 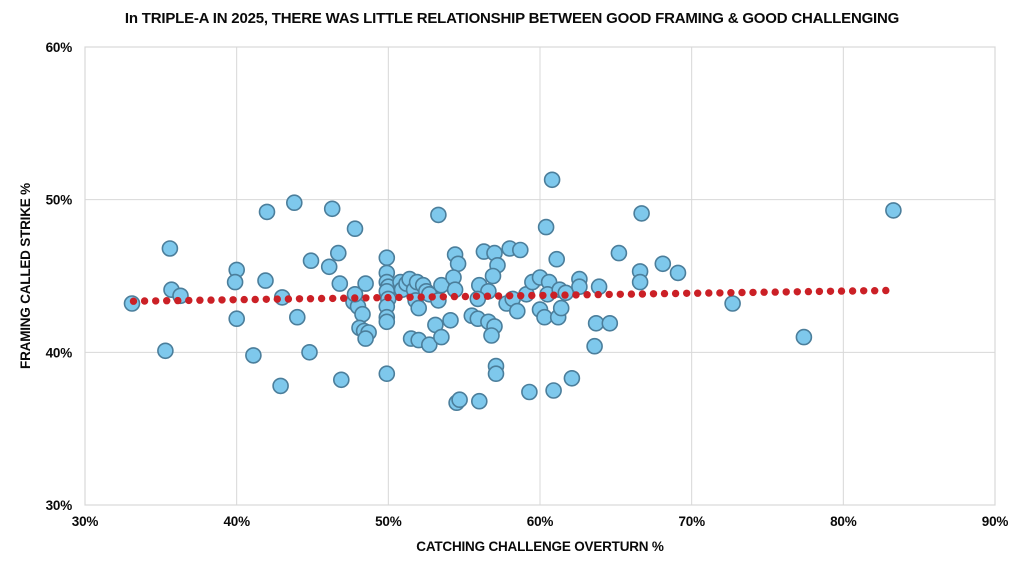 What do you see at coordinates (540, 546) in the screenshot?
I see `x-axis-title: CATCHING CHALLENGE OVERTURN %` at bounding box center [540, 546].